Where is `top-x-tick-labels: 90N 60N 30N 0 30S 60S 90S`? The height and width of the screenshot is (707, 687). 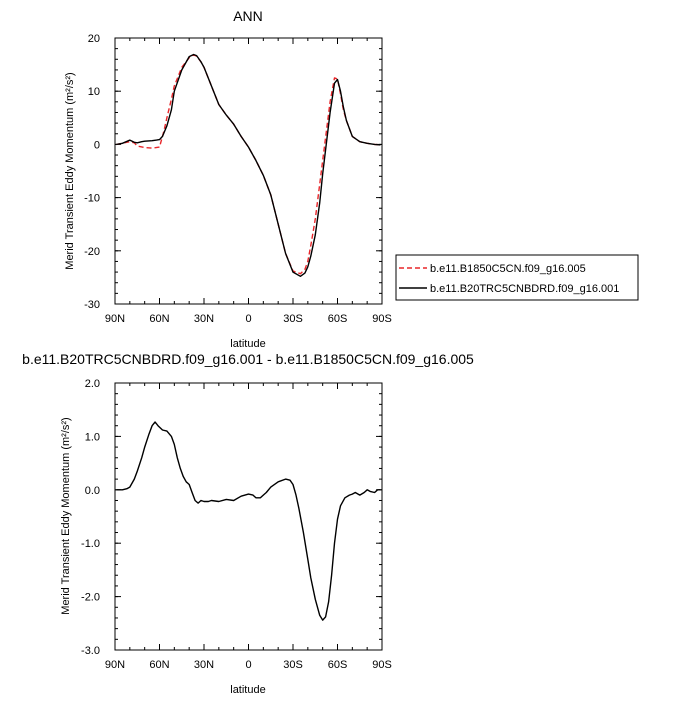
top-x-tick-labels: 90N 60N 30N 0 30S 60S 90S is located at coordinates (248, 319).